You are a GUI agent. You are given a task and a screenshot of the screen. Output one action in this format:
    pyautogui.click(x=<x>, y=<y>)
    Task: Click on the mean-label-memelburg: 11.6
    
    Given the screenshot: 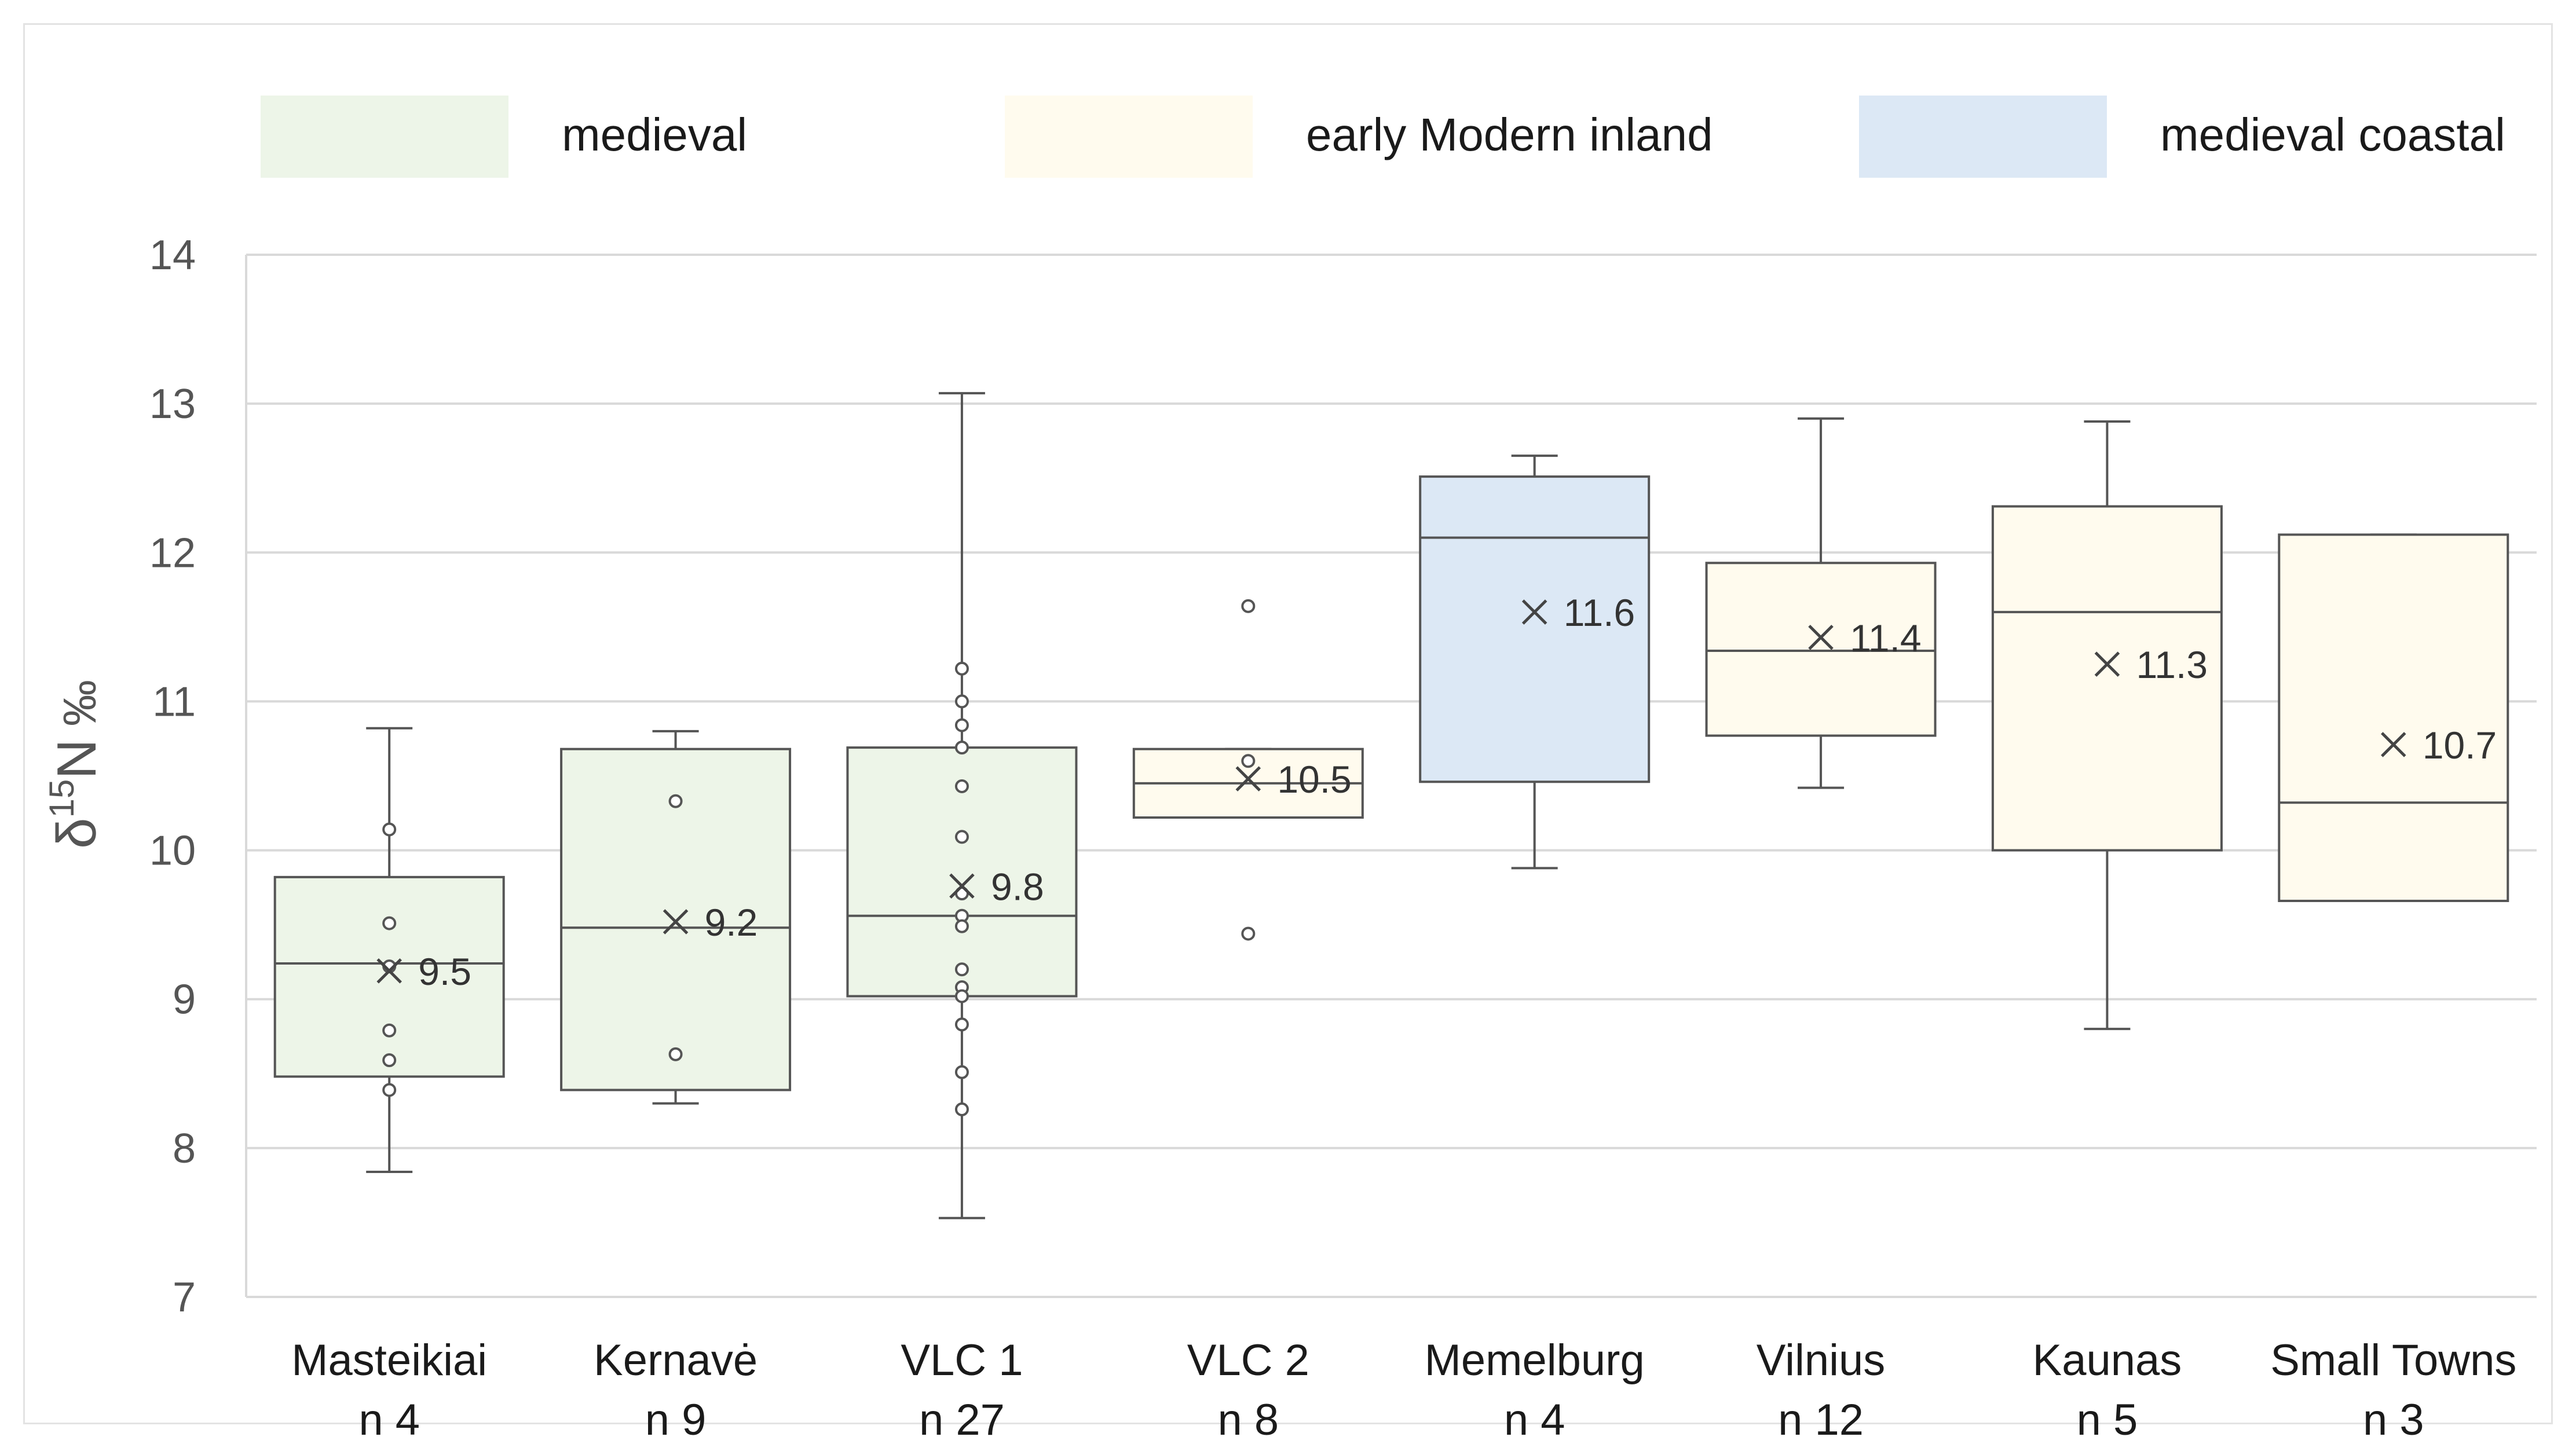 What is the action you would take?
    pyautogui.click(x=1599, y=612)
    